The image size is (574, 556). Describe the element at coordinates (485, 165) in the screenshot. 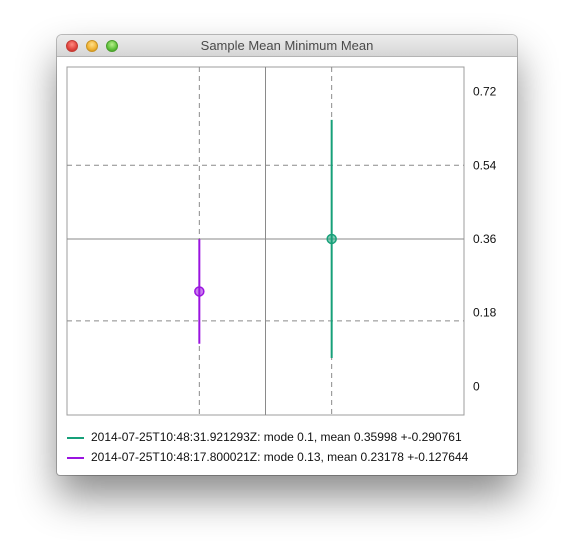

I see `y-tick-label: 0.54` at that location.